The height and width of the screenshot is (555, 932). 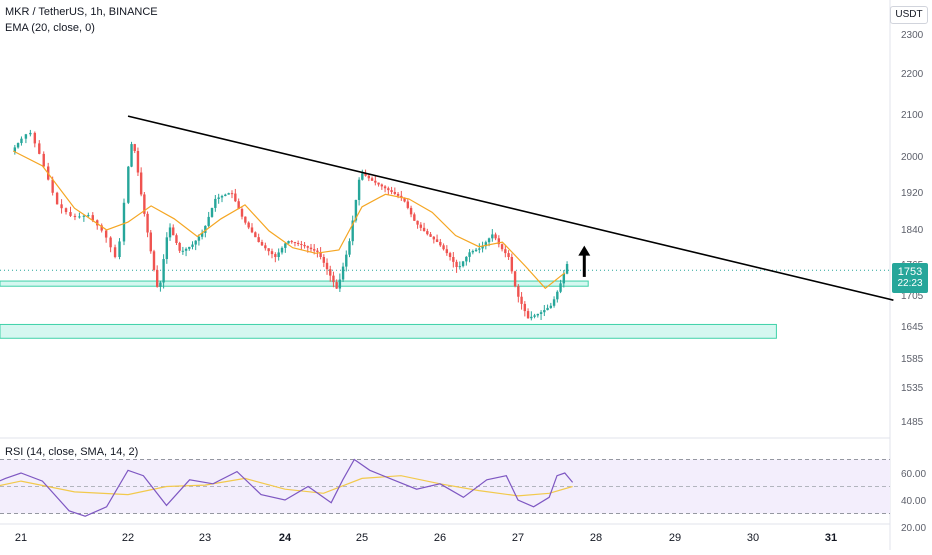 I want to click on rsi-legend: RSI (14, close, SMA, 14, 2), so click(x=72, y=452).